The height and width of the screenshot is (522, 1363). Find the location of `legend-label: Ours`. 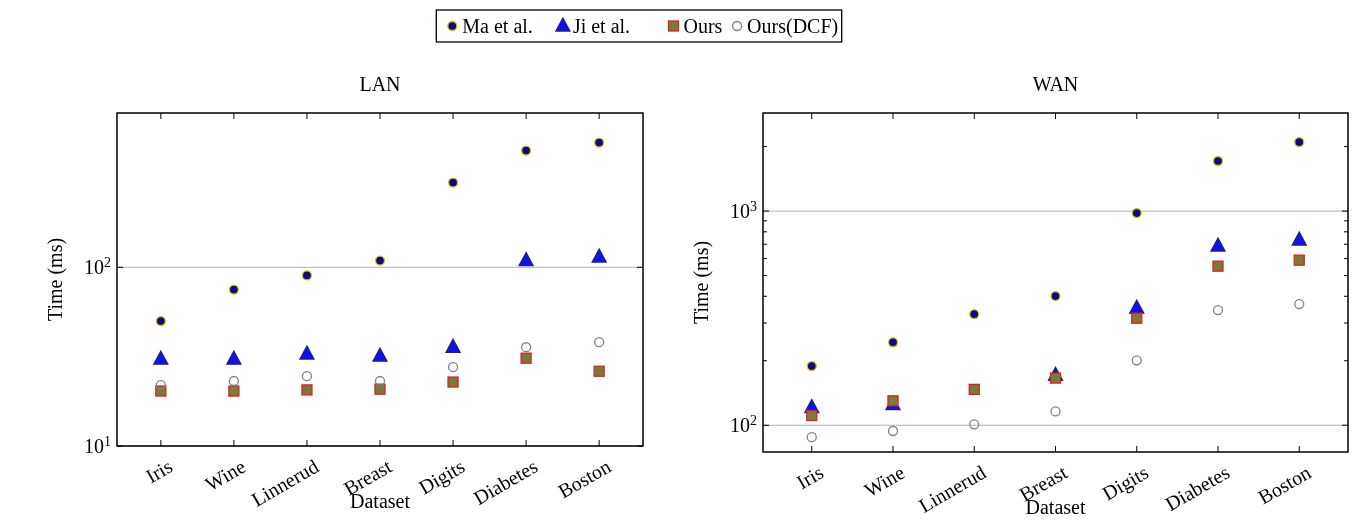

legend-label: Ours is located at coordinates (703, 26).